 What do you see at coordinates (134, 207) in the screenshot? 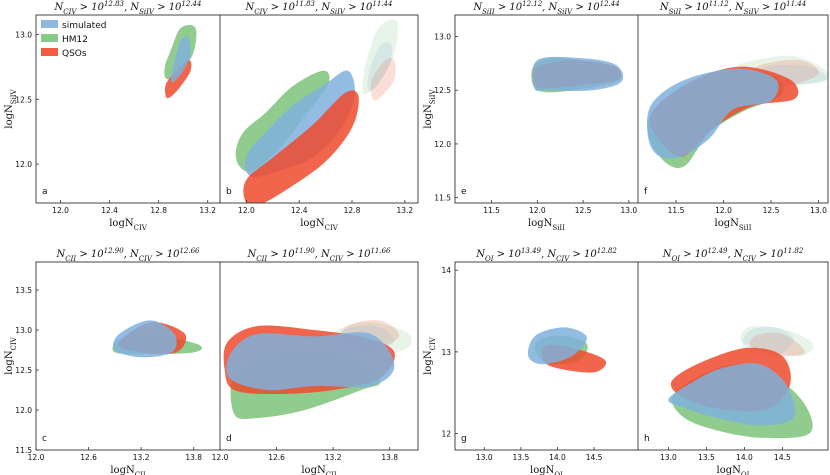
I see `panel-a-x-ticks: 12.0 12.4 12.8 13.2` at bounding box center [134, 207].